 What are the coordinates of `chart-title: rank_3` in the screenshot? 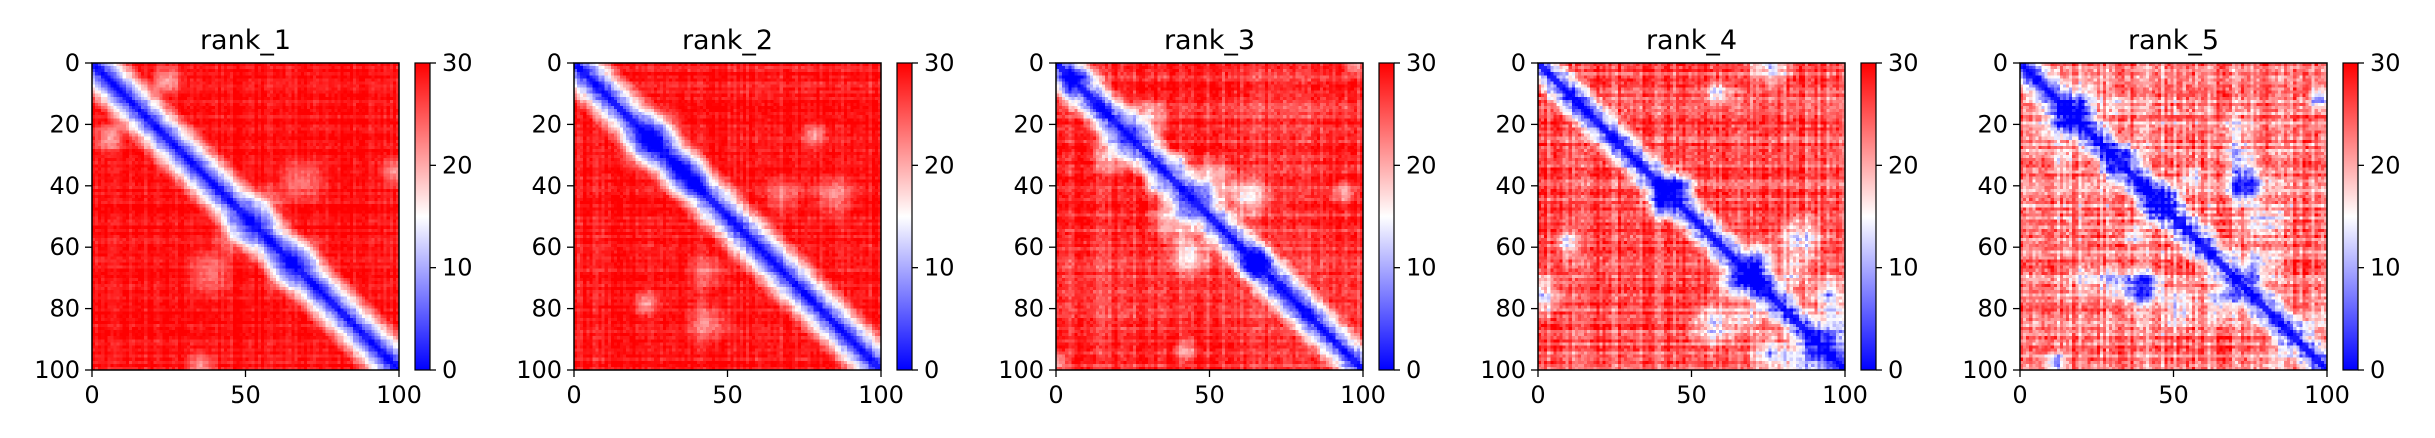 It's located at (1209, 40).